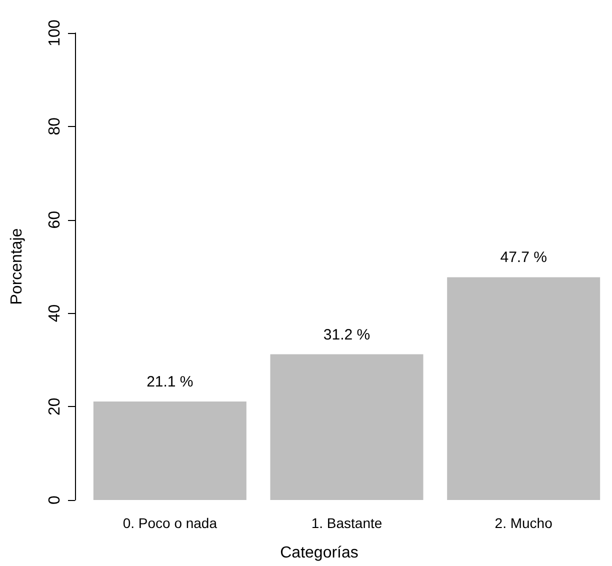 This screenshot has height=566, width=612. I want to click on data-label: 21.1 %, so click(170, 381).